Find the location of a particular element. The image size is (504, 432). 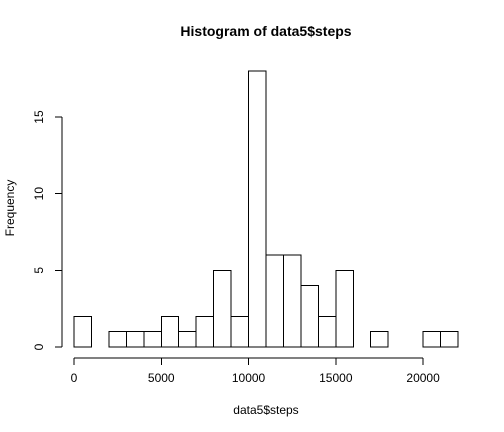

y-tick-label: 5 is located at coordinates (39, 270).